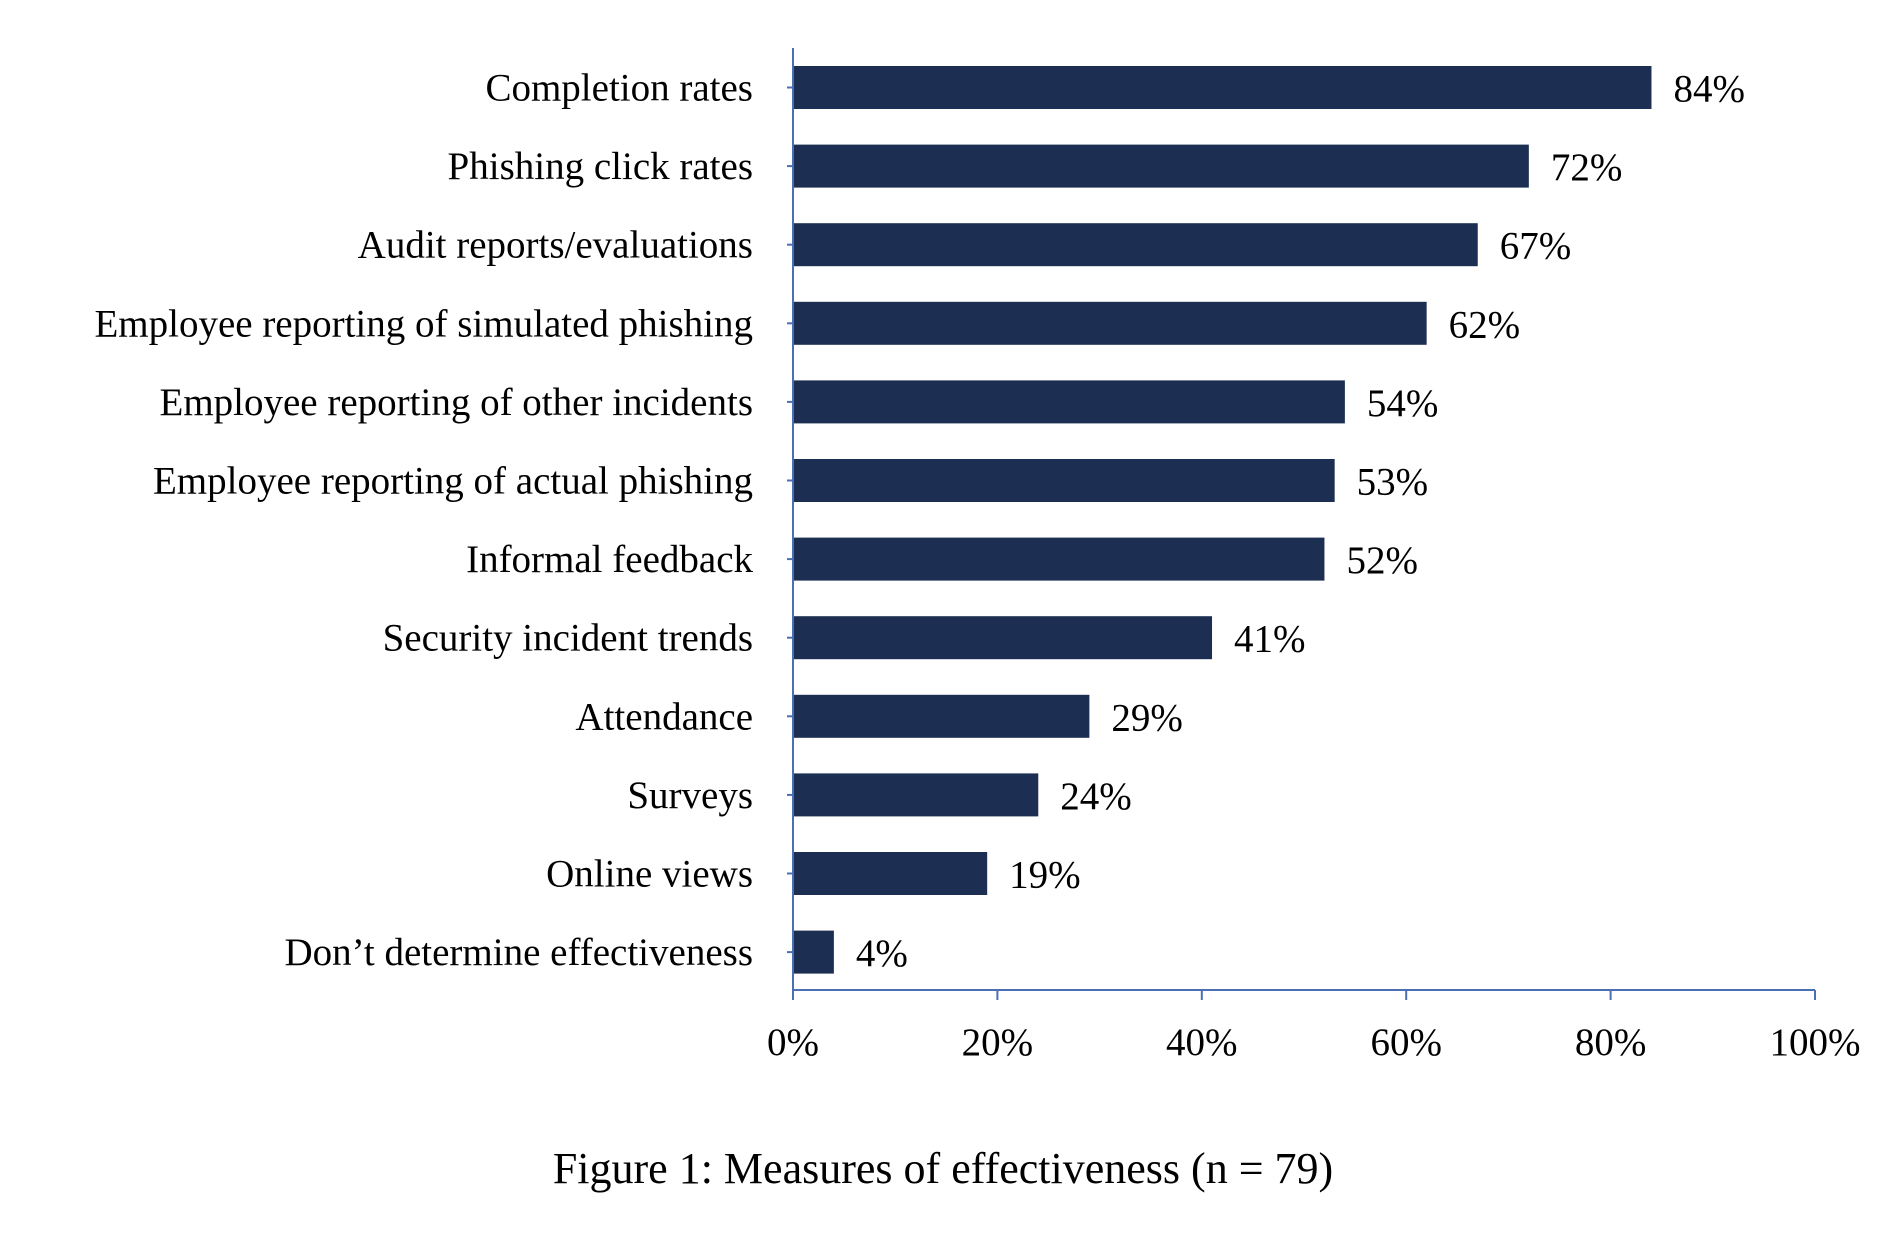 This screenshot has width=1886, height=1238. I want to click on category-label: Employee reporting of actual phishing, so click(453, 481).